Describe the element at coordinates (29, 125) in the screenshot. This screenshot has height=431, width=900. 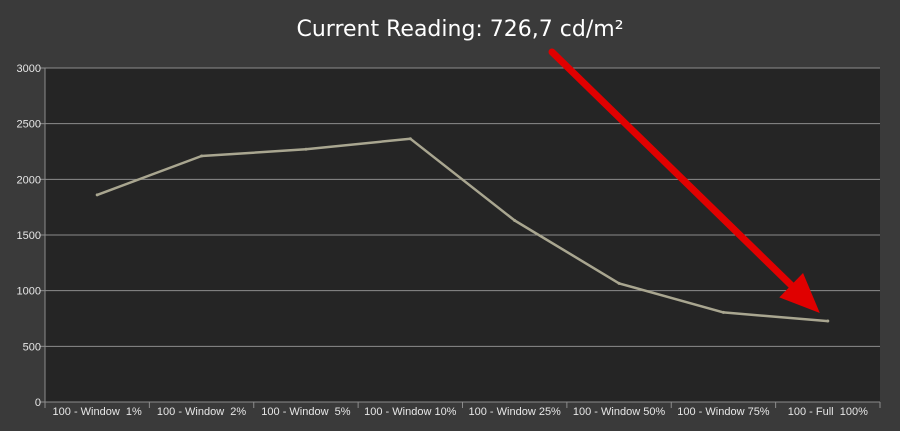
I see `y-tick-label: 2500` at that location.